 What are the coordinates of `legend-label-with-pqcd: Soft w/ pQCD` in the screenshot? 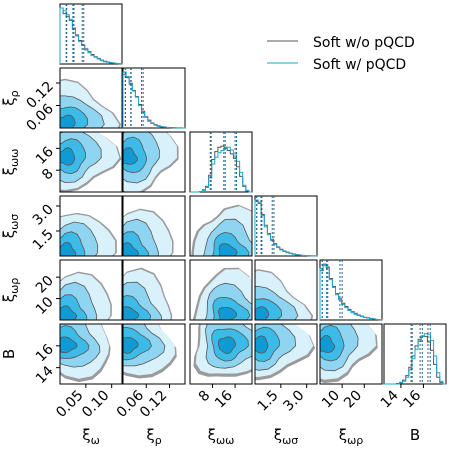 It's located at (359, 65).